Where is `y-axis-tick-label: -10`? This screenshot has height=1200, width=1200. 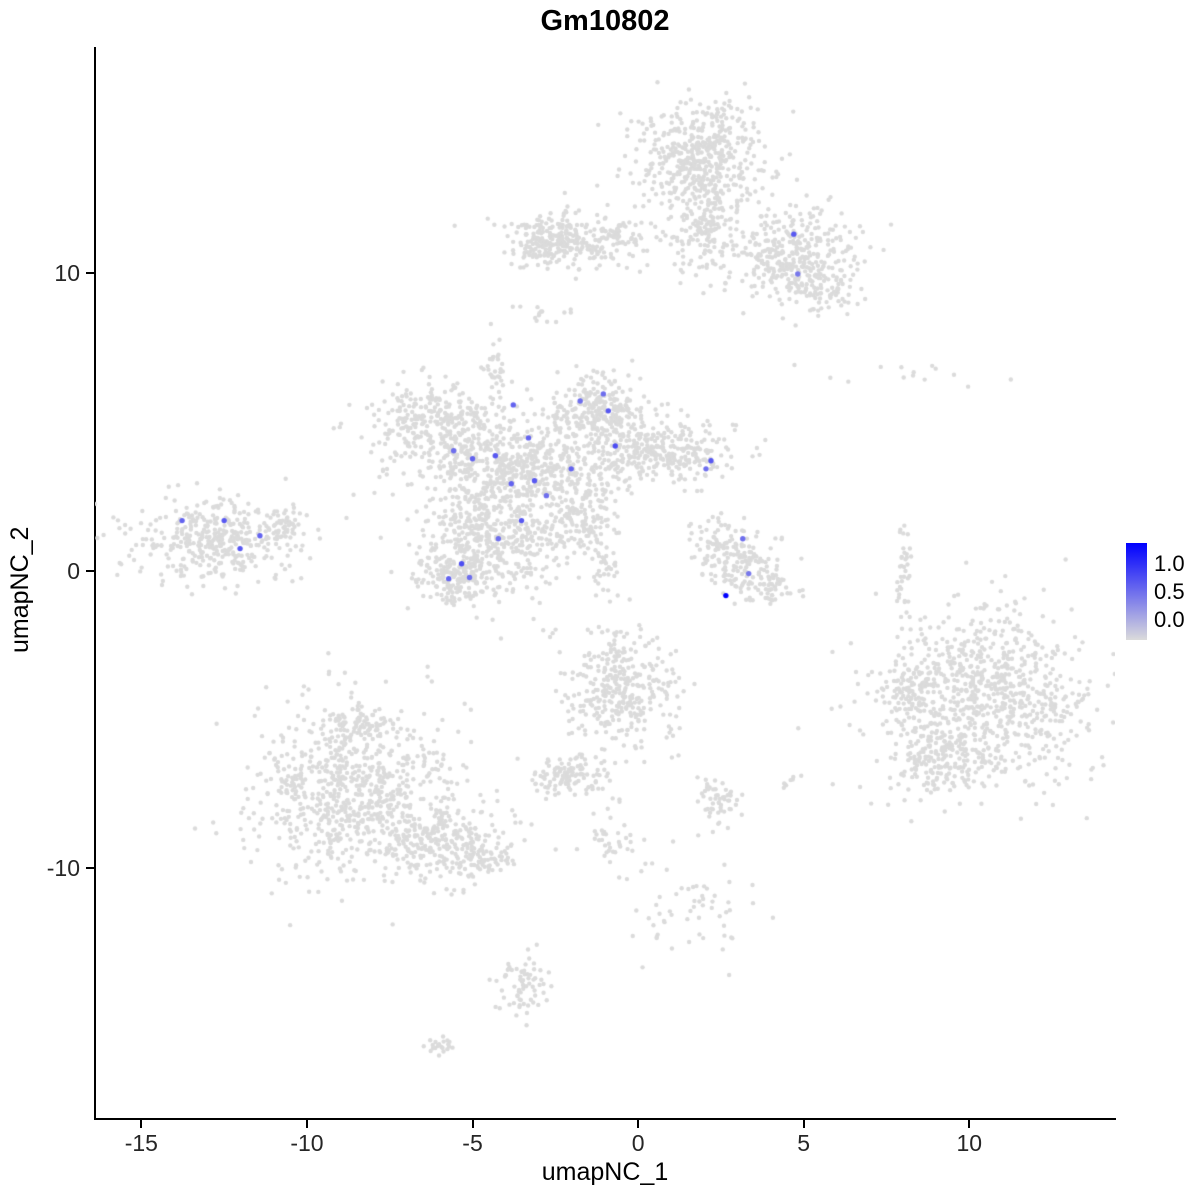
y-axis-tick-label: -10 is located at coordinates (63, 868).